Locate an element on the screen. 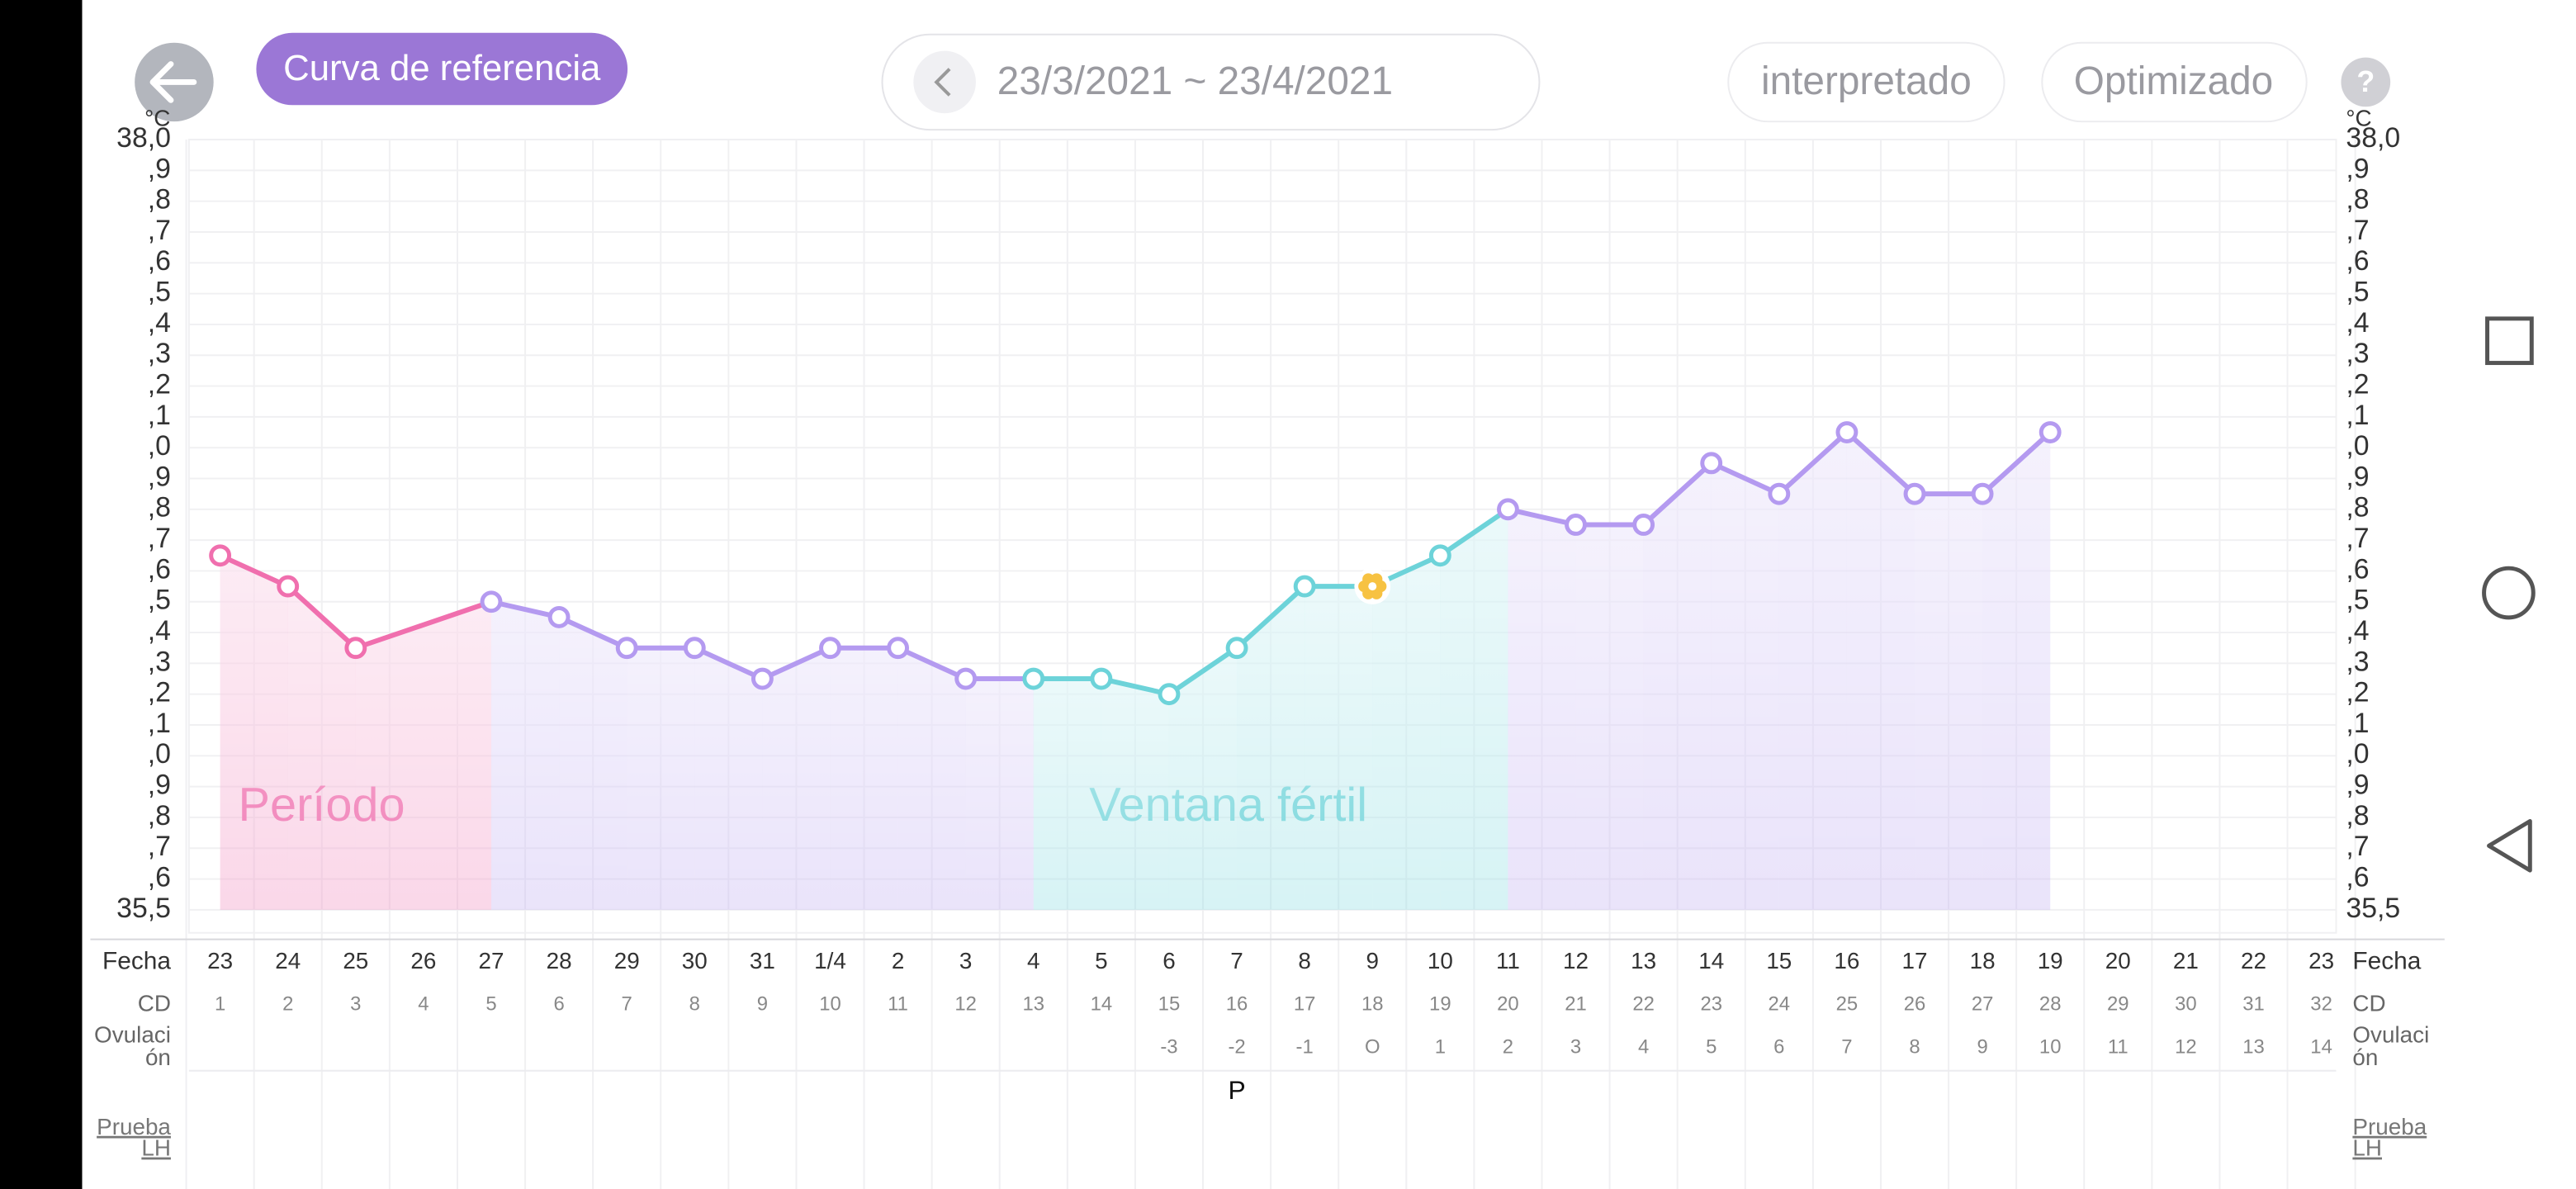 The image size is (2576, 1189). y-tick-label: 38,0 is located at coordinates (143, 138).